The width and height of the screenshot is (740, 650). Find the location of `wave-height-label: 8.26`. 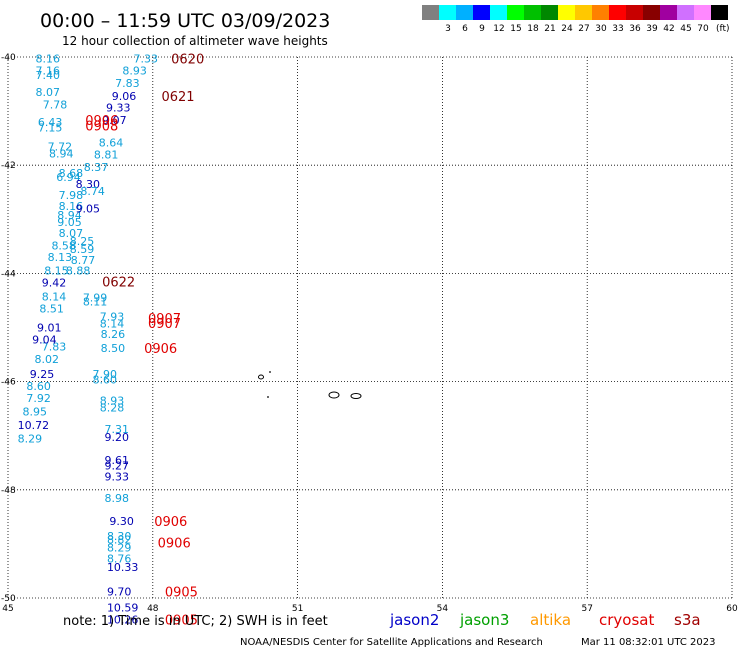

wave-height-label: 8.26 is located at coordinates (113, 334).